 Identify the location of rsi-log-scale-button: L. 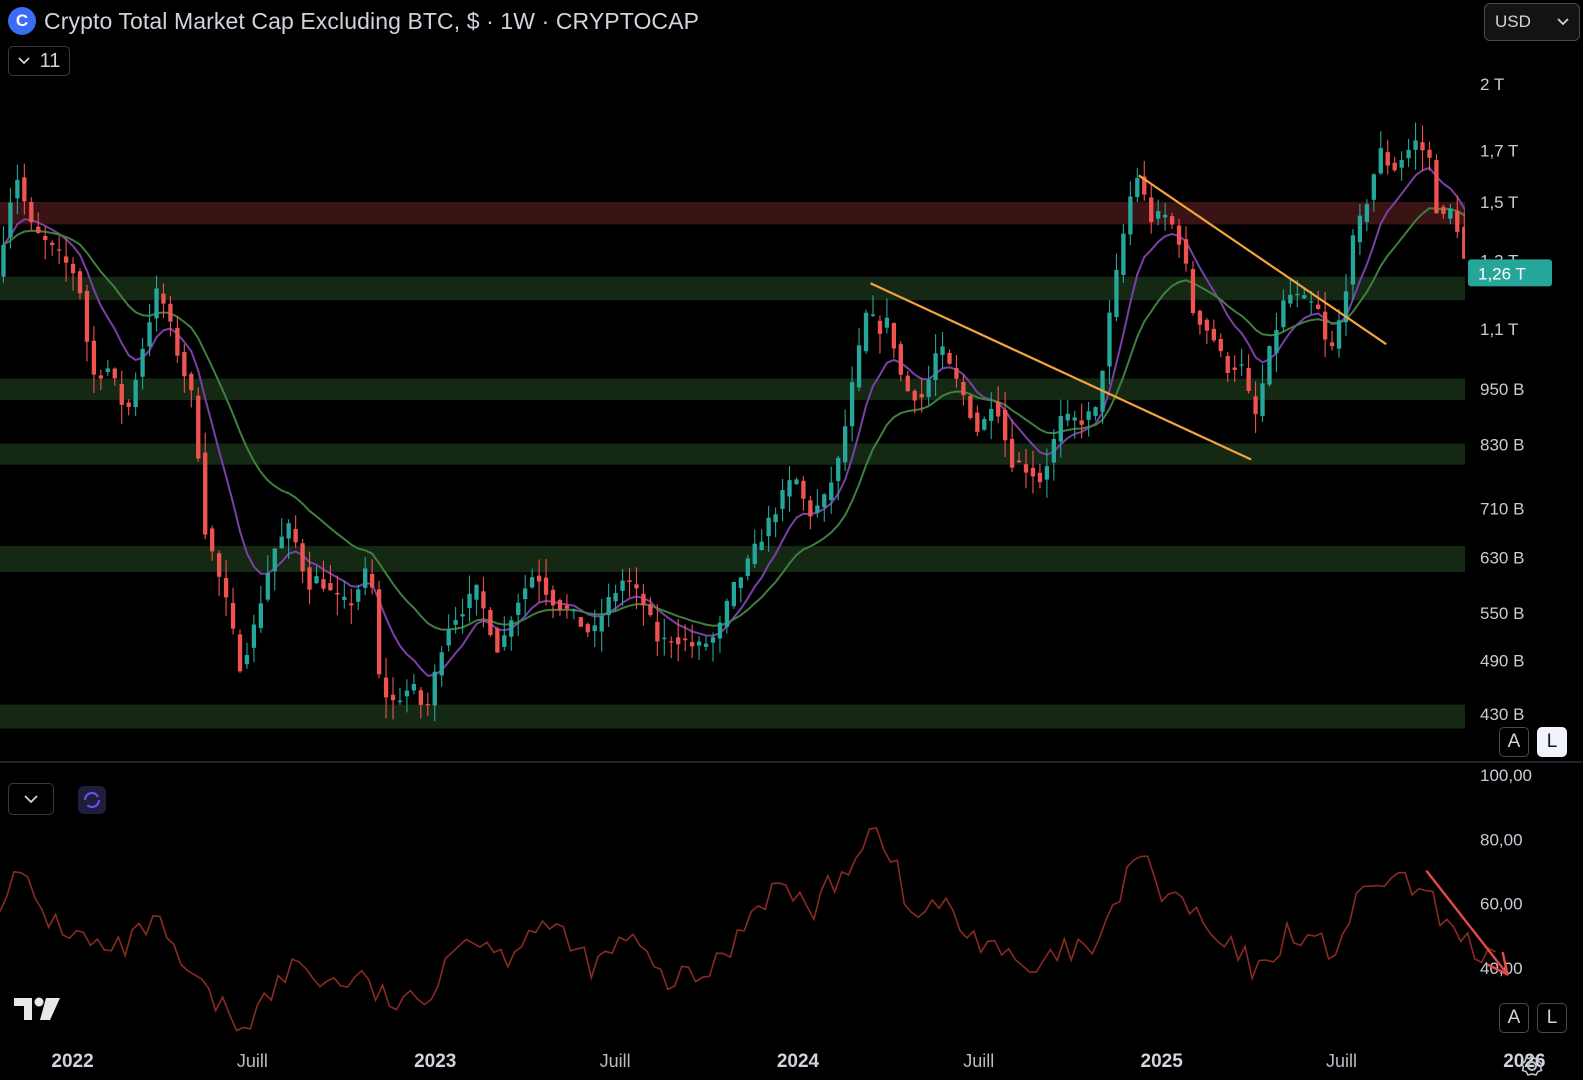
(1552, 1018).